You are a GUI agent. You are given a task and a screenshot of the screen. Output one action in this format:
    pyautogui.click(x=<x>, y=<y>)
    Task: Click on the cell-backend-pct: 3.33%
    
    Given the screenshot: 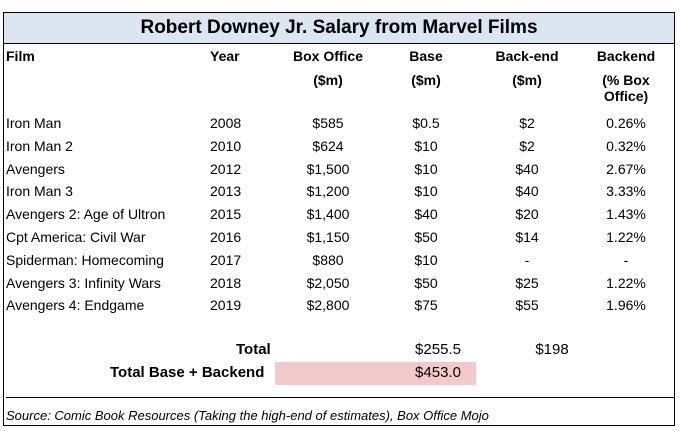 What is the action you would take?
    pyautogui.click(x=626, y=191)
    